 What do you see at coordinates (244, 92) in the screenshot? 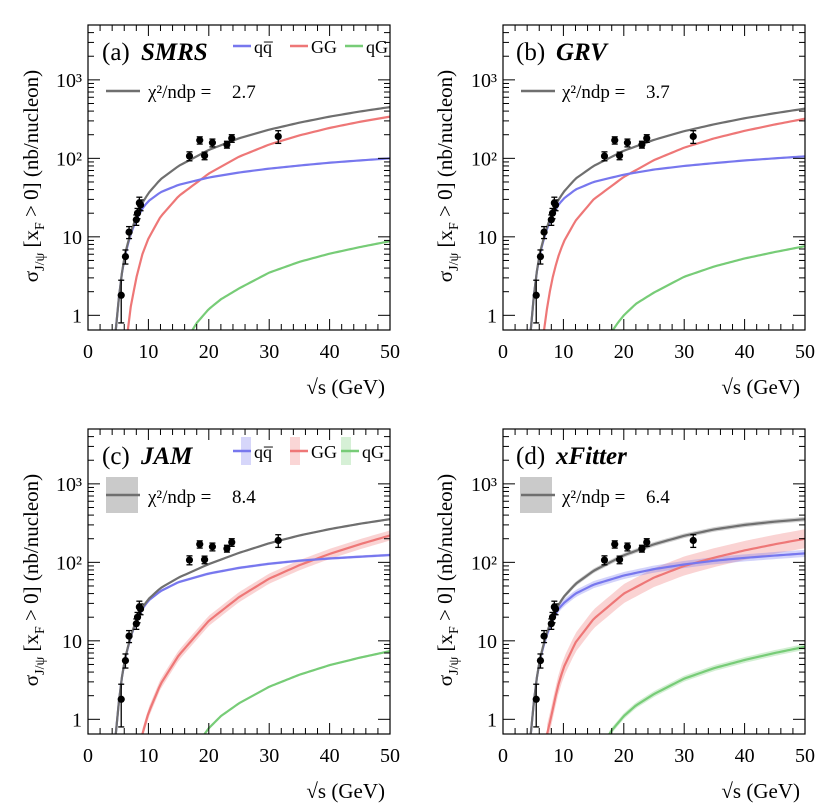
I see `chi2-value: 2.7` at bounding box center [244, 92].